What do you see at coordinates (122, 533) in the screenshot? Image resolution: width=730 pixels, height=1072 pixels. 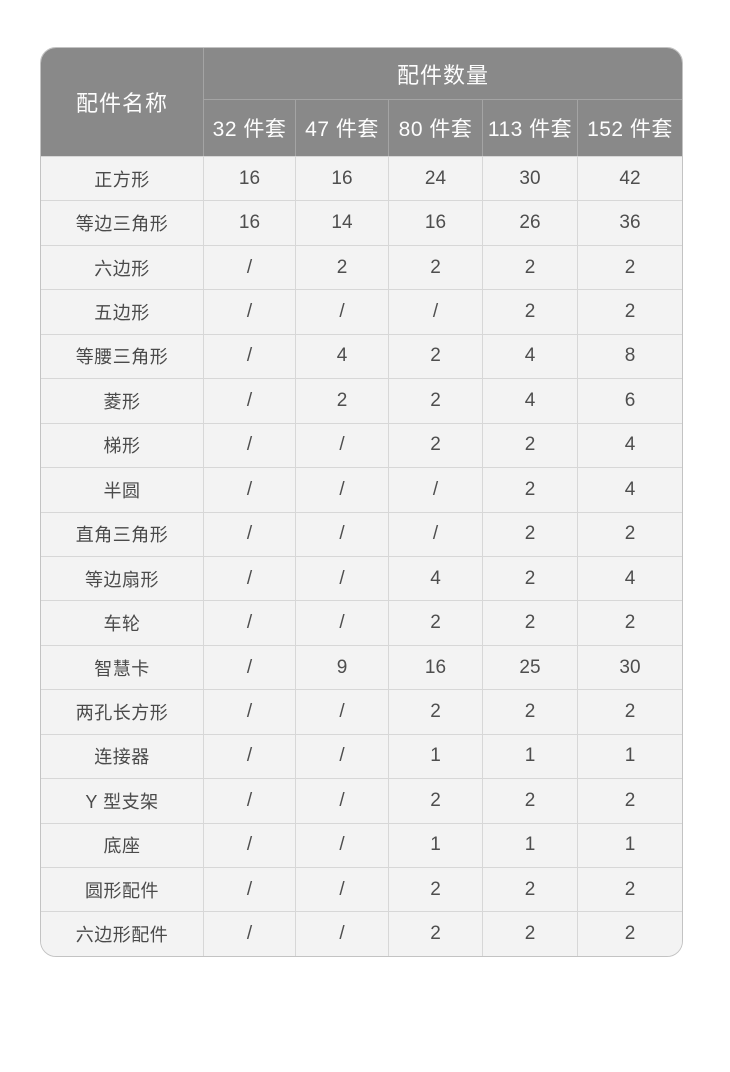 I see `part-name-cell: 直角三角形` at bounding box center [122, 533].